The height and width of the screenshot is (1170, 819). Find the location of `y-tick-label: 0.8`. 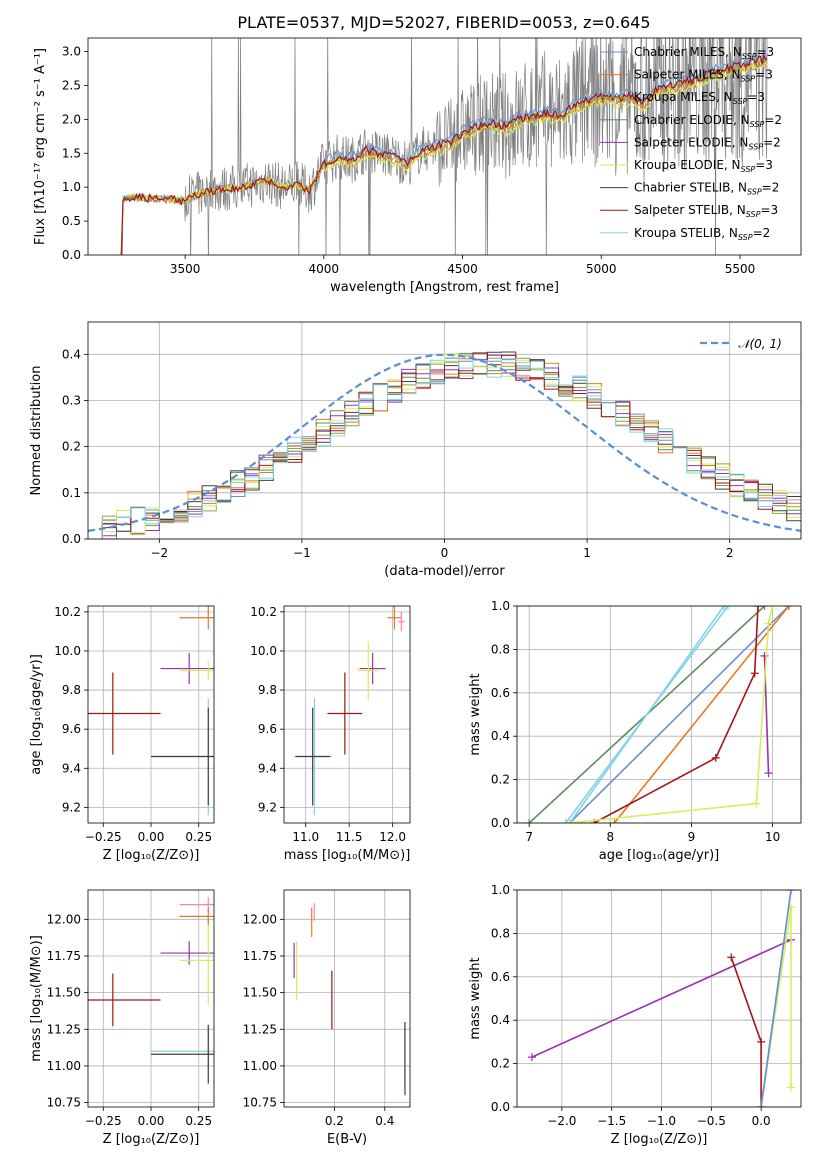

y-tick-label: 0.8 is located at coordinates (500, 649).